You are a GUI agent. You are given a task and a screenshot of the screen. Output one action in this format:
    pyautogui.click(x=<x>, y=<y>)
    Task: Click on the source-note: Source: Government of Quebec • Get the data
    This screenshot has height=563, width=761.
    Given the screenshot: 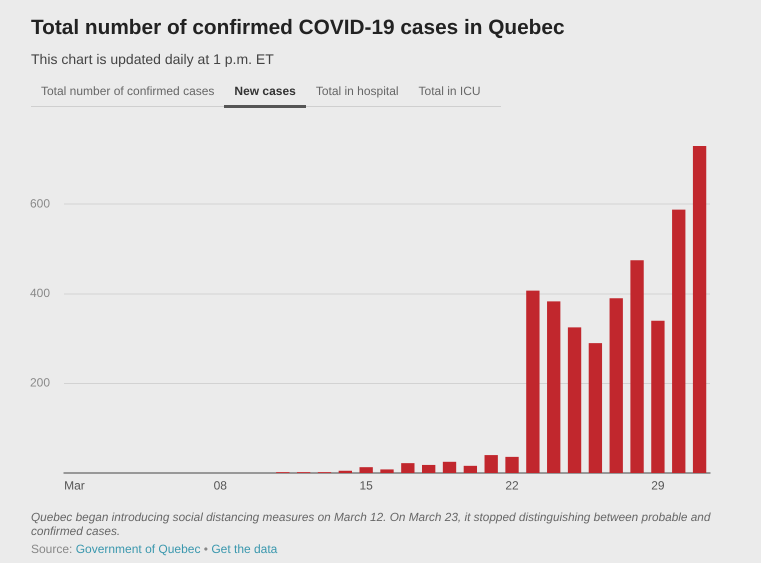 What is the action you would take?
    pyautogui.click(x=154, y=549)
    